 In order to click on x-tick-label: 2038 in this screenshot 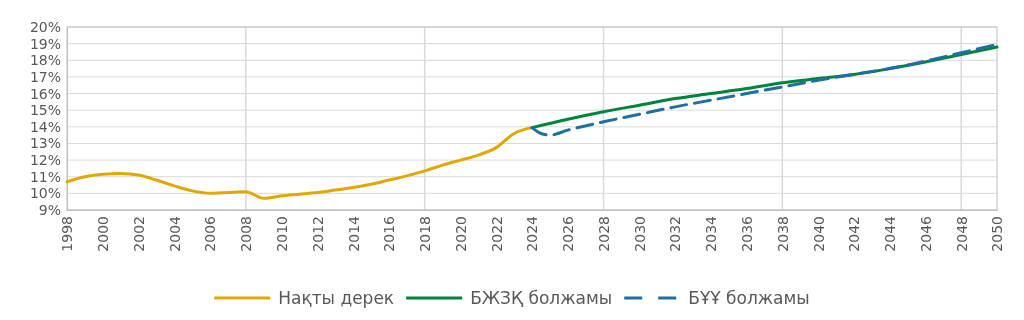, I will do `click(782, 234)`.